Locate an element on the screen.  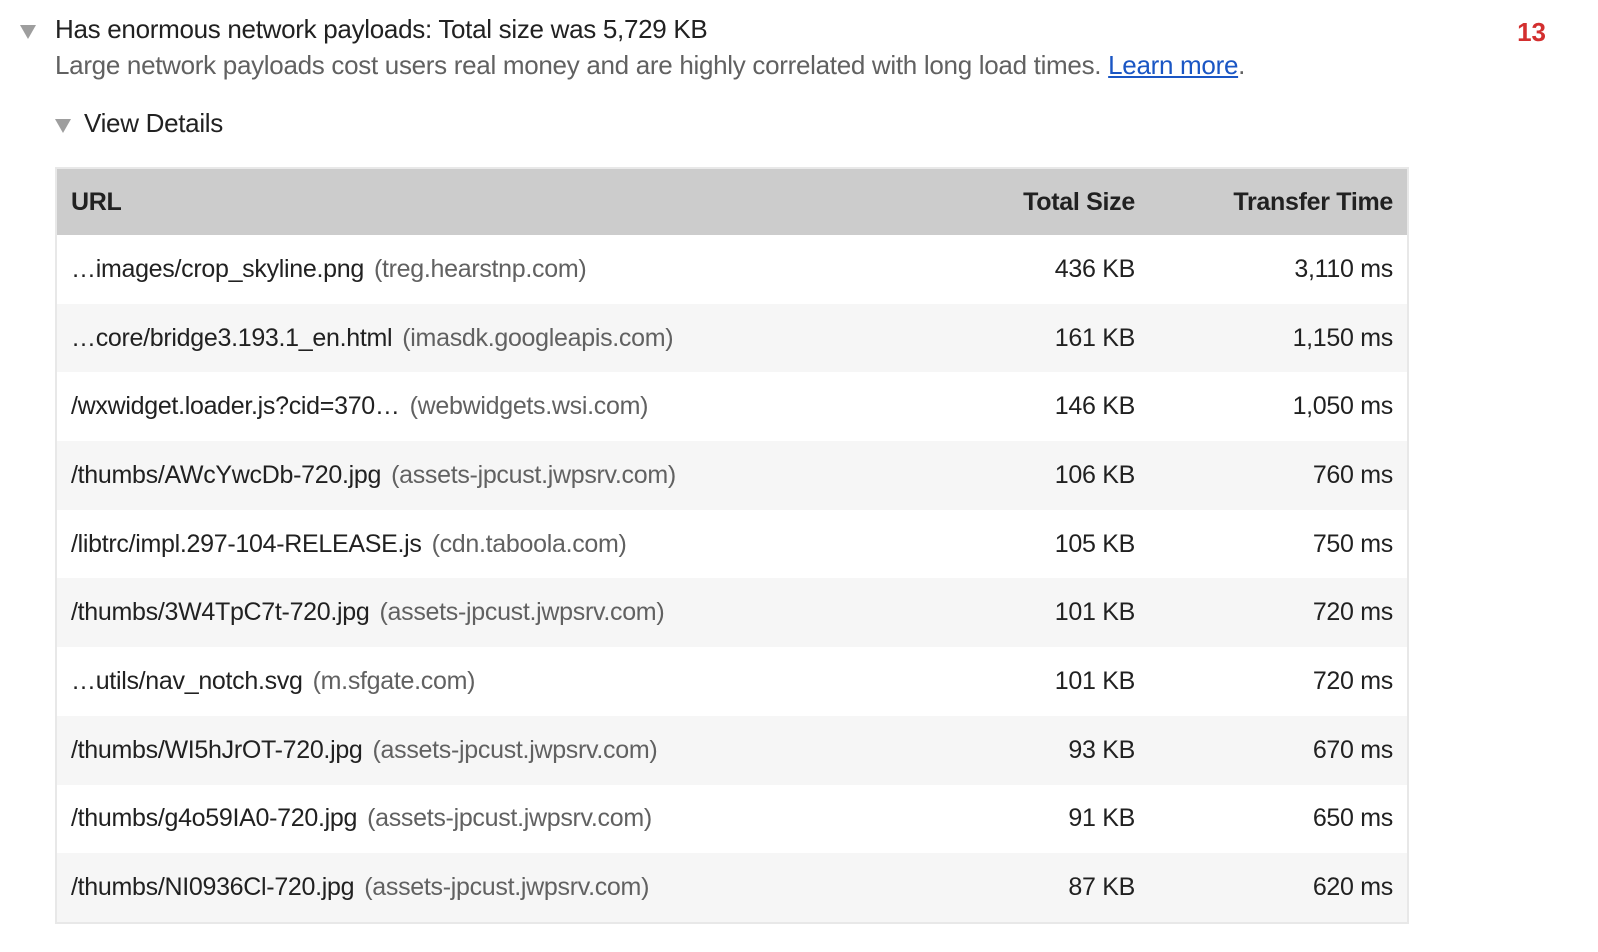
transfer-time-cell: 650 ms is located at coordinates (1352, 818).